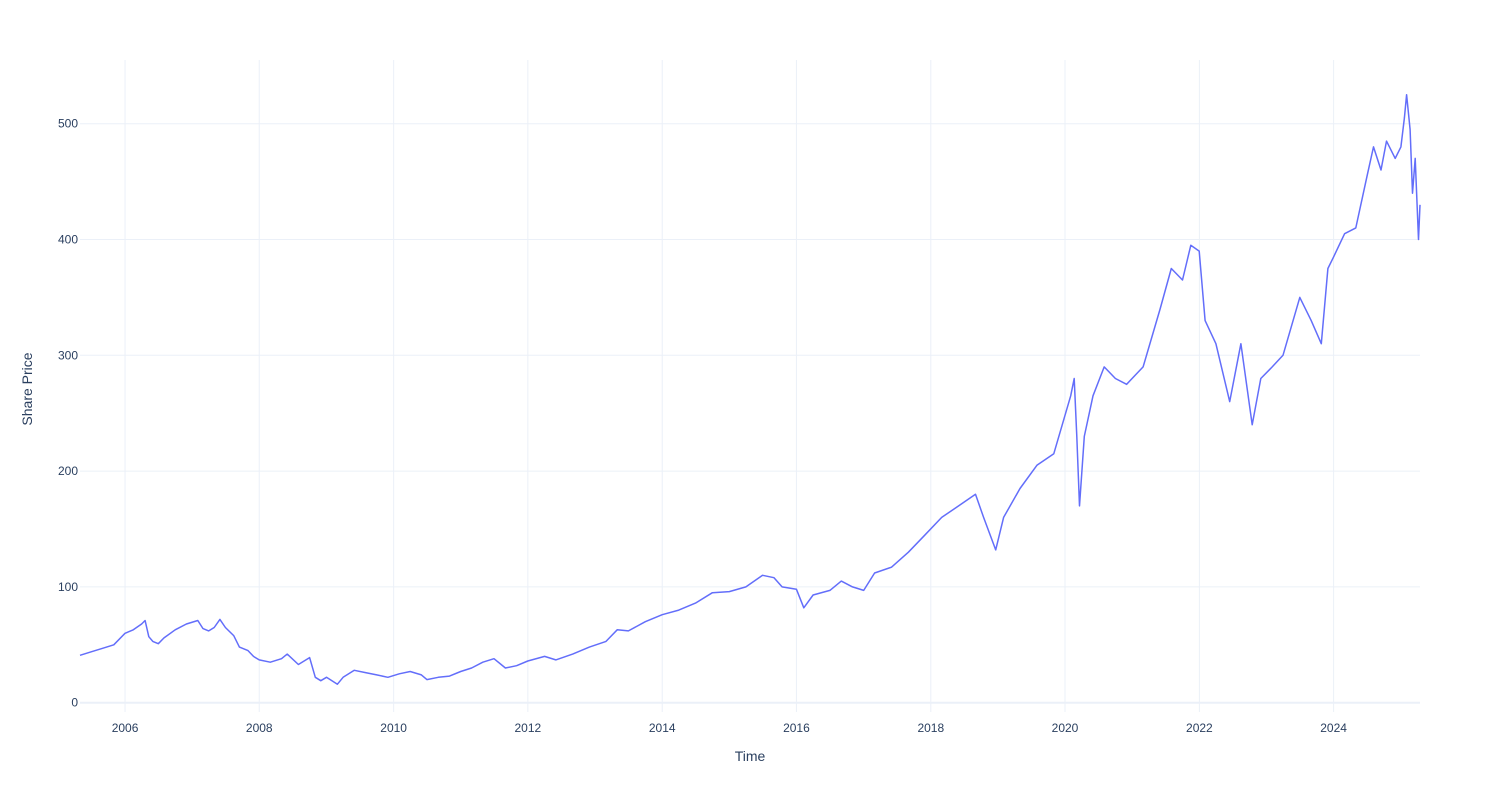 The width and height of the screenshot is (1500, 800). I want to click on x-tick-label: 2020, so click(1065, 728).